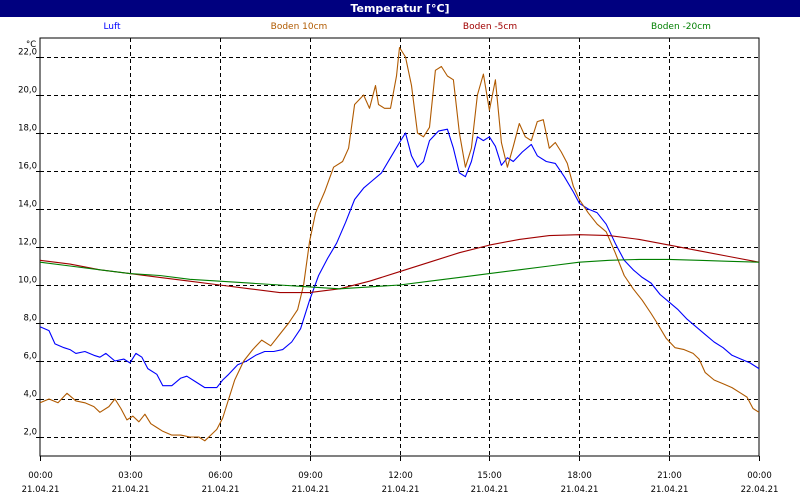 The height and width of the screenshot is (500, 800). Describe the element at coordinates (220, 476) in the screenshot. I see `x-tick-time-label: 06:00` at that location.